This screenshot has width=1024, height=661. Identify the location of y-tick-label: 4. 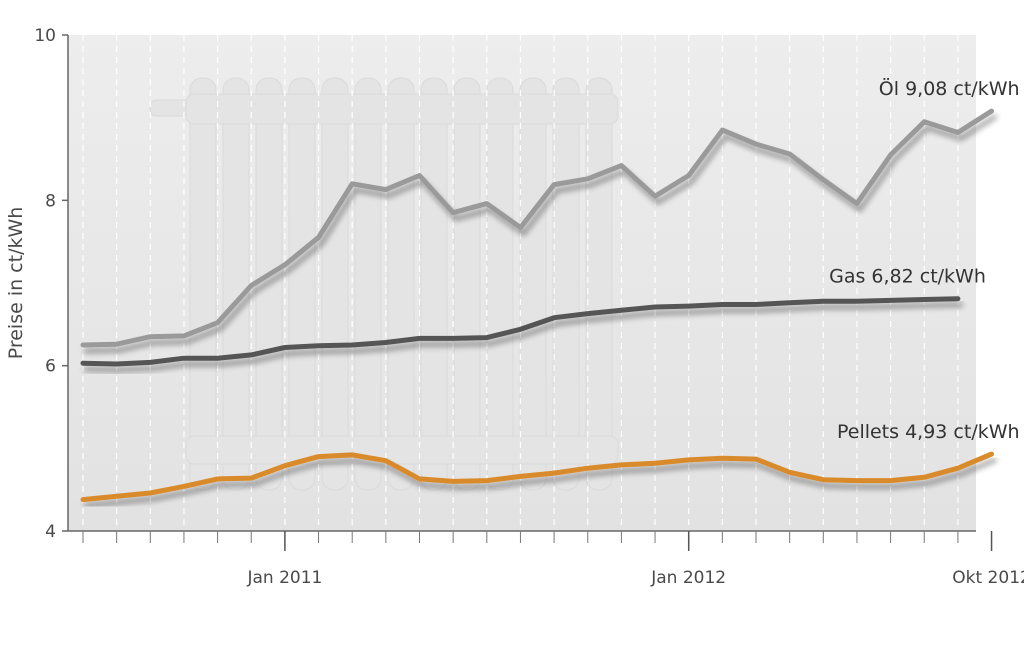
(50, 532).